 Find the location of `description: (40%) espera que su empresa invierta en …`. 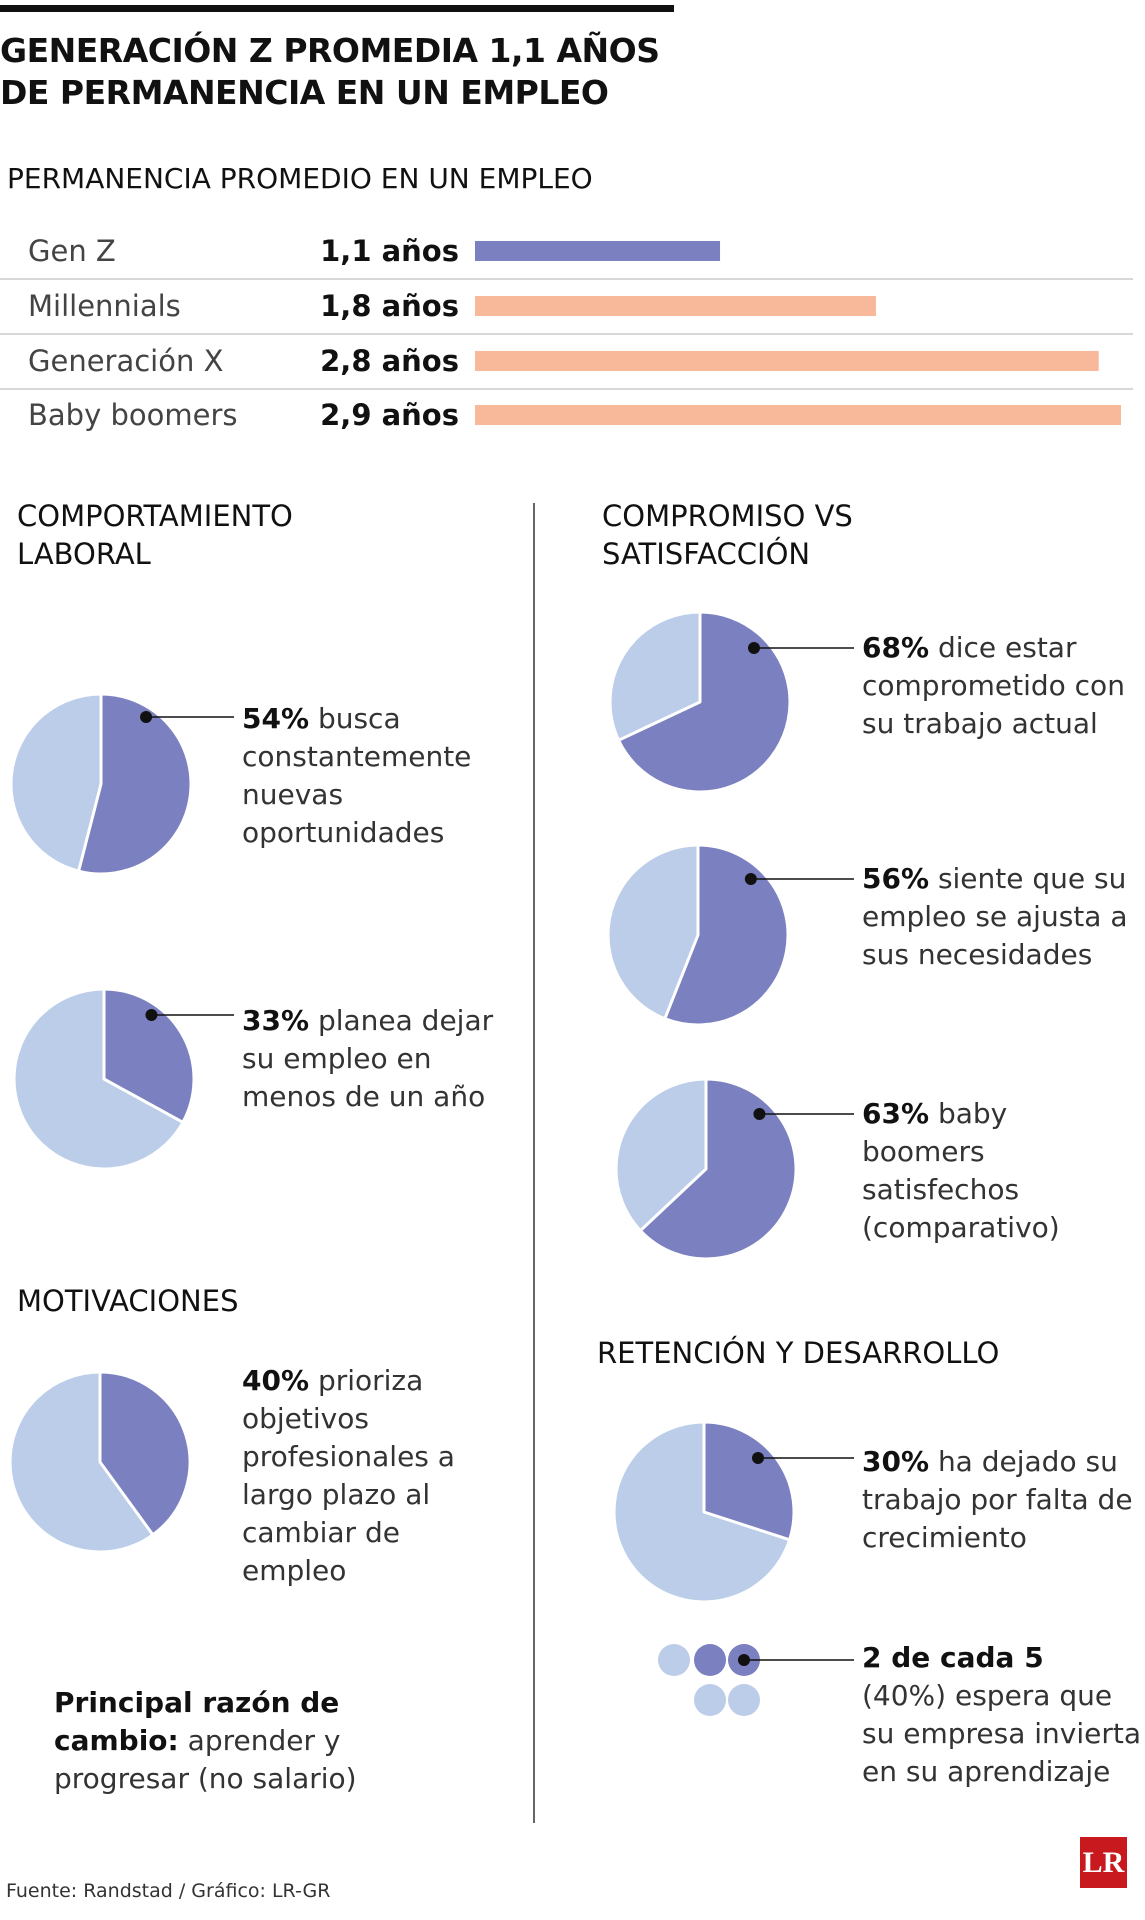

description: (40%) espera que su empresa invierta en … is located at coordinates (1002, 1733).